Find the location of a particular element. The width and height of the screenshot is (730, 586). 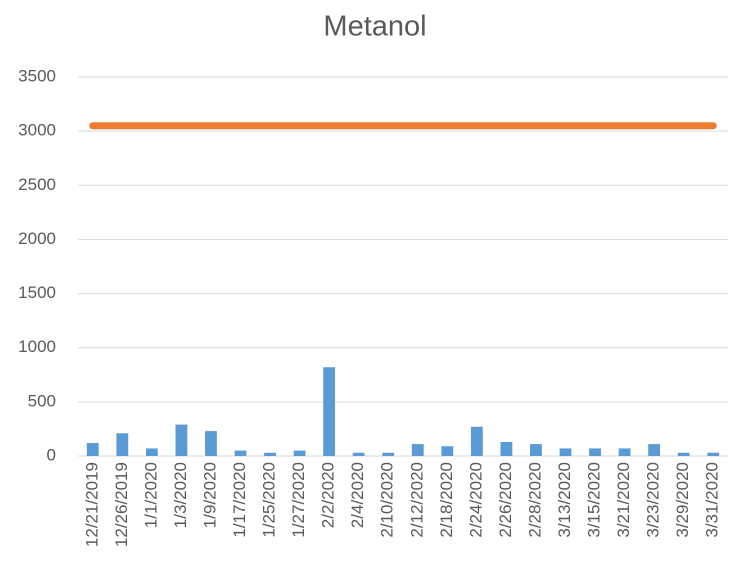

x-tick-label: 1/1/2020 is located at coordinates (150, 495).